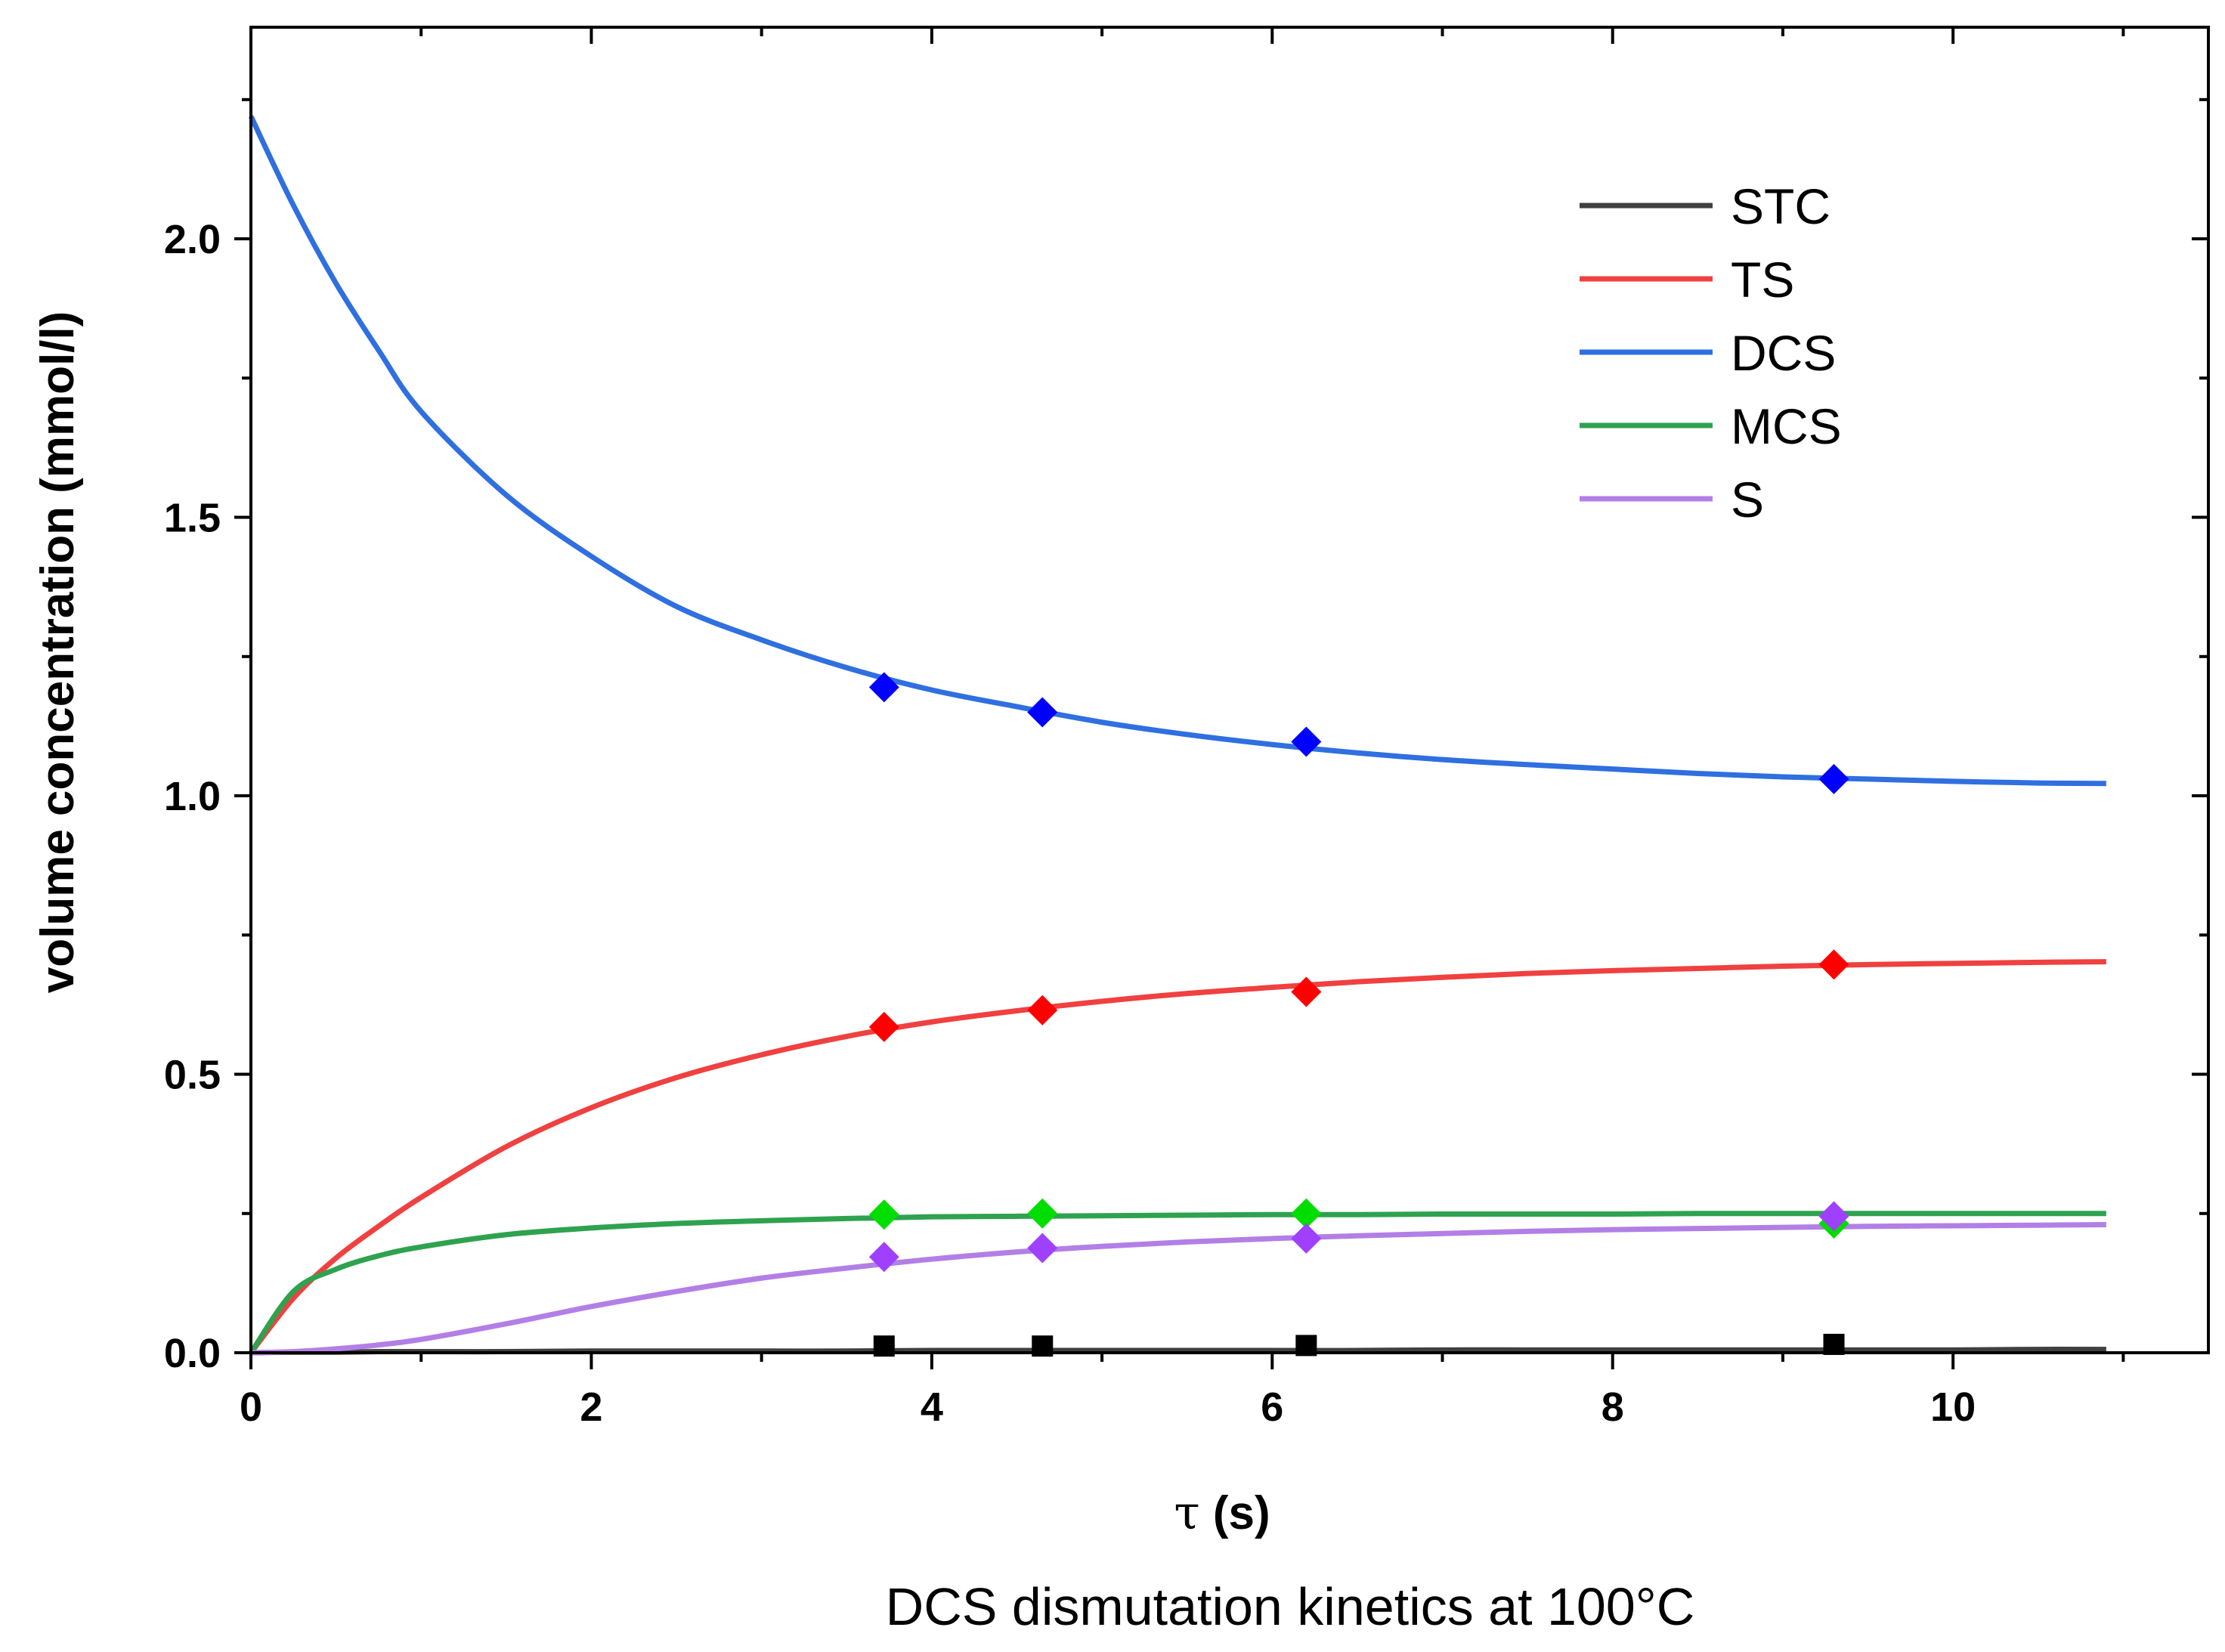  What do you see at coordinates (1711, 352) in the screenshot?
I see `legend: STC TS DCS MCS S` at bounding box center [1711, 352].